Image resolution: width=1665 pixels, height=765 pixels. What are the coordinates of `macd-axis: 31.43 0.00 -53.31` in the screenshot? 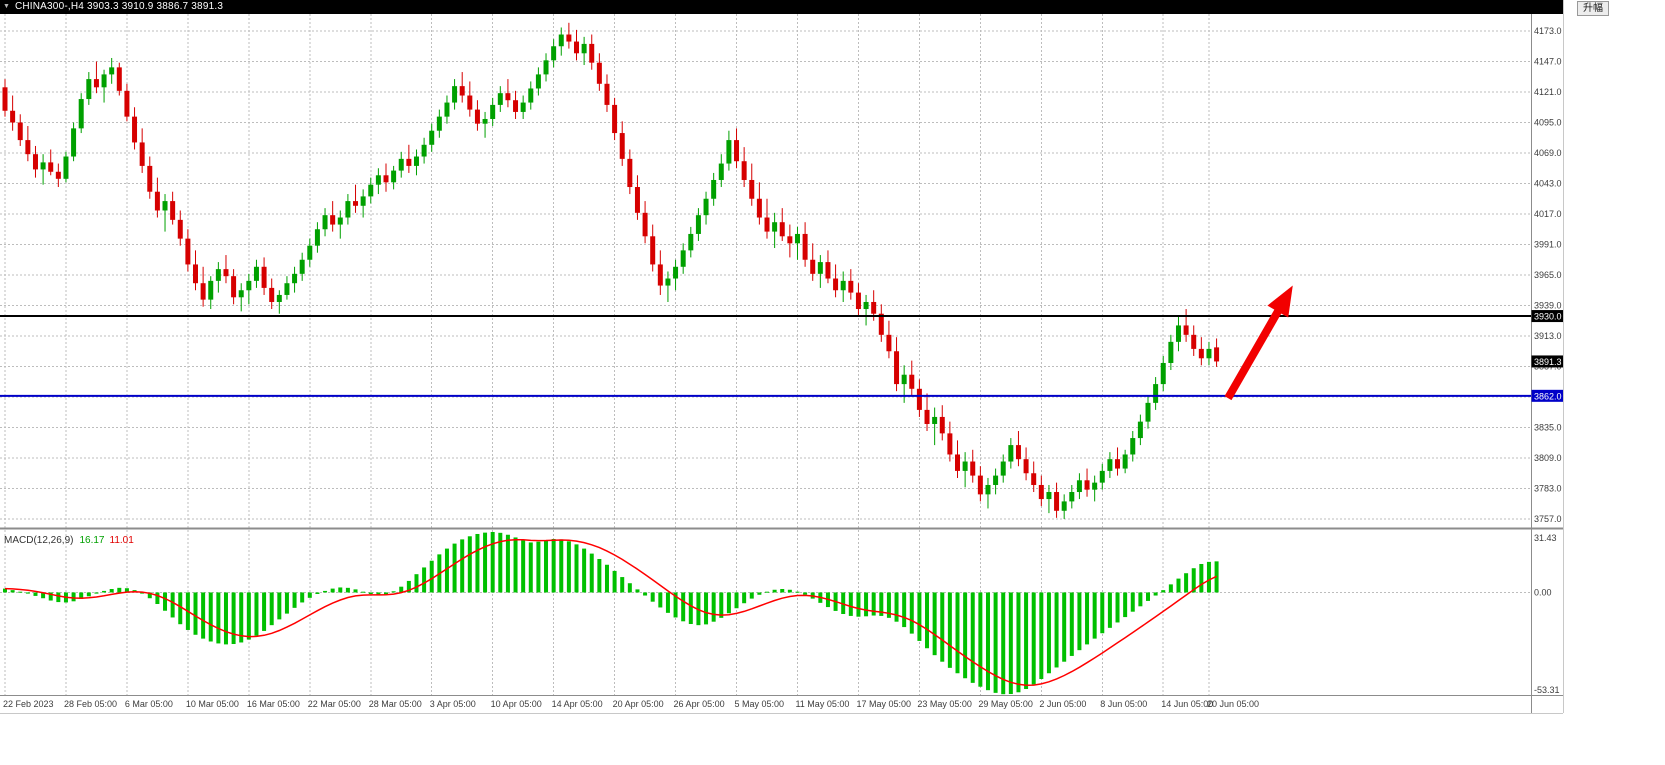 It's located at (1547, 614).